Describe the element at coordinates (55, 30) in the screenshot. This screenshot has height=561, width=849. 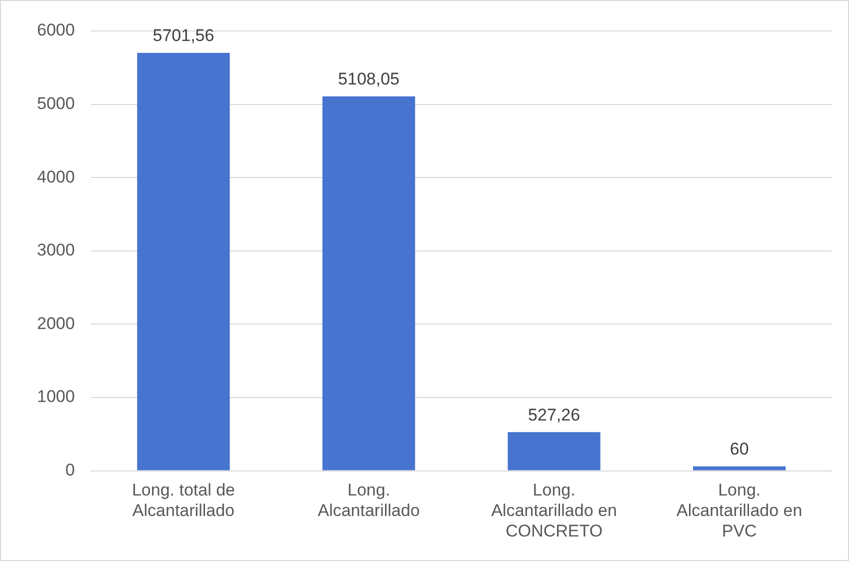
I see `y-tick-label: 6000` at that location.